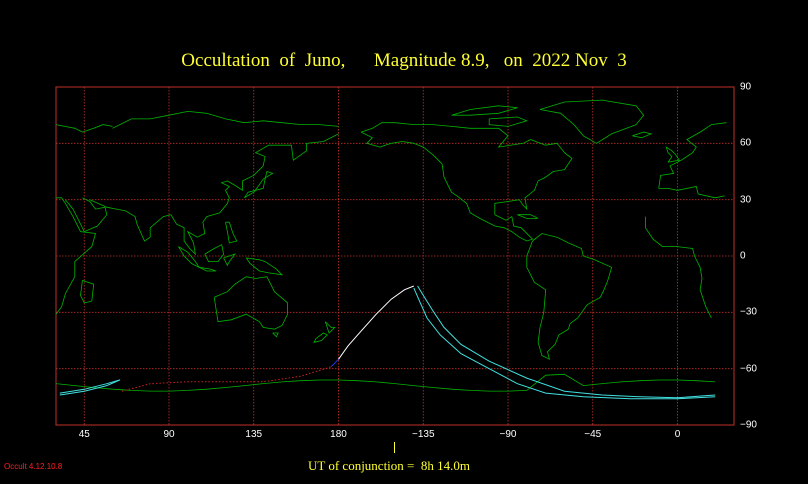 The width and height of the screenshot is (808, 484). What do you see at coordinates (169, 434) in the screenshot?
I see `longitude-tick-label: 90` at bounding box center [169, 434].